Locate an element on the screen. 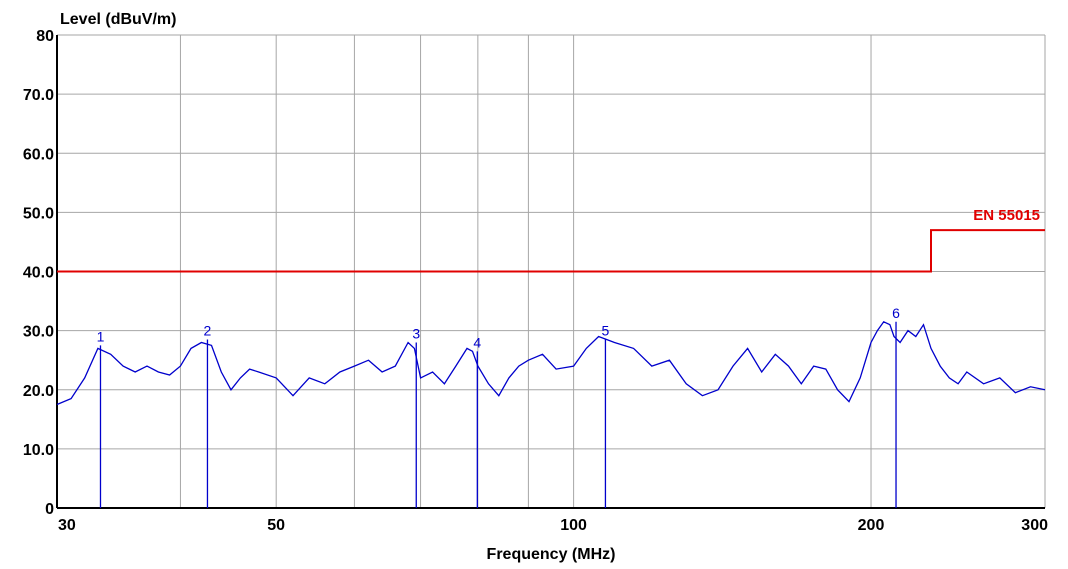  peak-label: 5 is located at coordinates (606, 330).